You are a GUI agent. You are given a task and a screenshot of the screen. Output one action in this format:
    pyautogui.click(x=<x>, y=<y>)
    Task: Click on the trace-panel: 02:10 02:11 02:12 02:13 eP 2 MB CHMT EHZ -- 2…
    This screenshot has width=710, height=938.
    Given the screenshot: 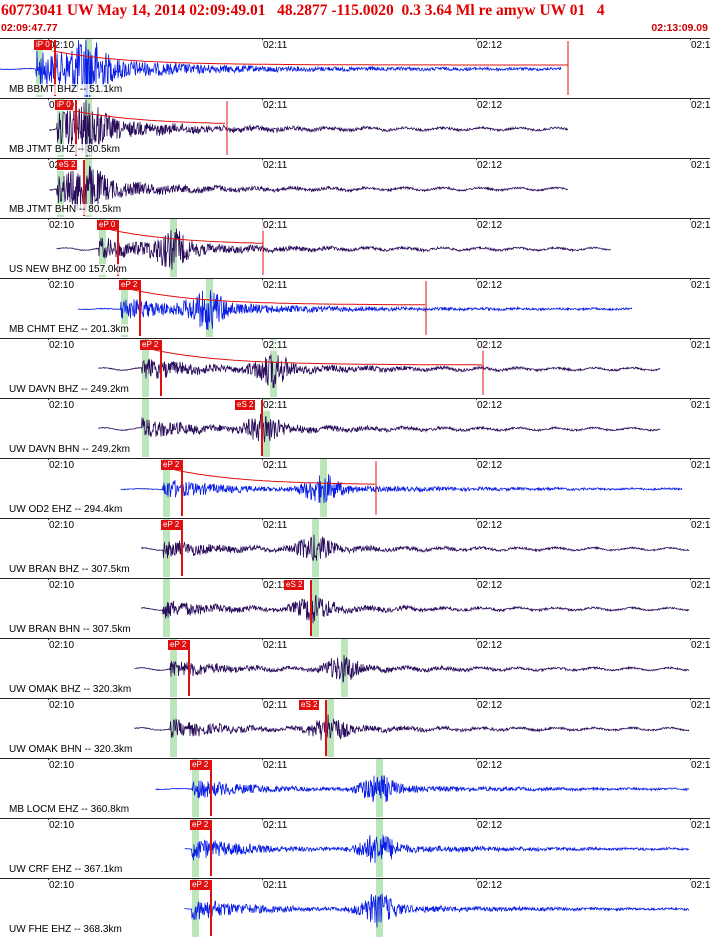 What is the action you would take?
    pyautogui.click(x=355, y=307)
    